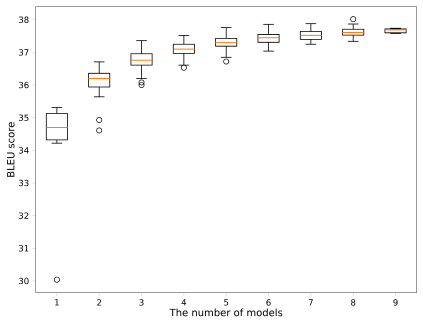  What do you see at coordinates (23, 85) in the screenshot?
I see `y-tick-label: 36` at bounding box center [23, 85].